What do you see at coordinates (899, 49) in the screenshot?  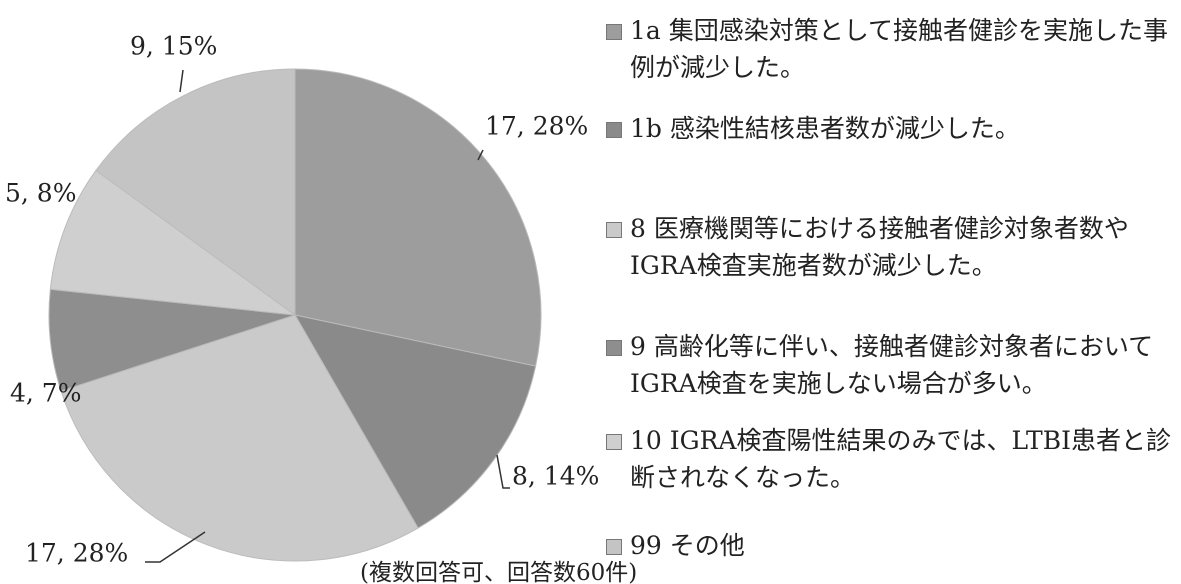 I see `legend-label: 1a 集団感染対策として接触者健診を実施した事例が減少した。` at bounding box center [899, 49].